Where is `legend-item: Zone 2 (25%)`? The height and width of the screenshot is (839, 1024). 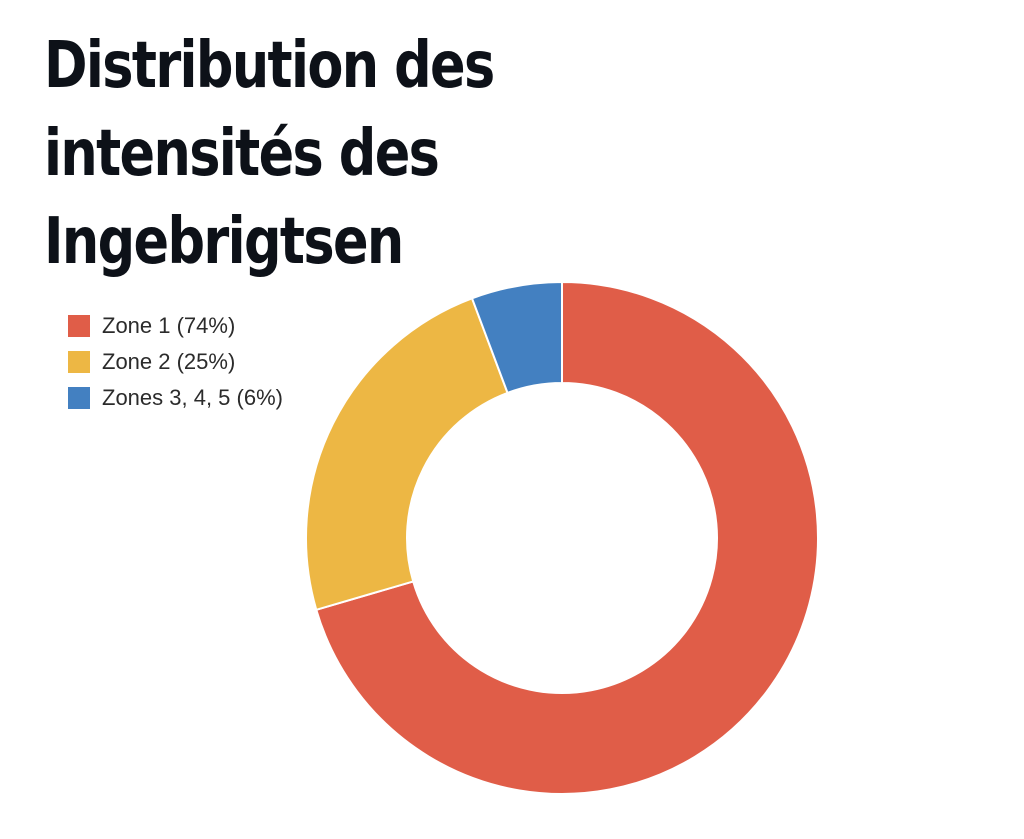
legend-item: Zone 2 (25%) is located at coordinates (175, 362).